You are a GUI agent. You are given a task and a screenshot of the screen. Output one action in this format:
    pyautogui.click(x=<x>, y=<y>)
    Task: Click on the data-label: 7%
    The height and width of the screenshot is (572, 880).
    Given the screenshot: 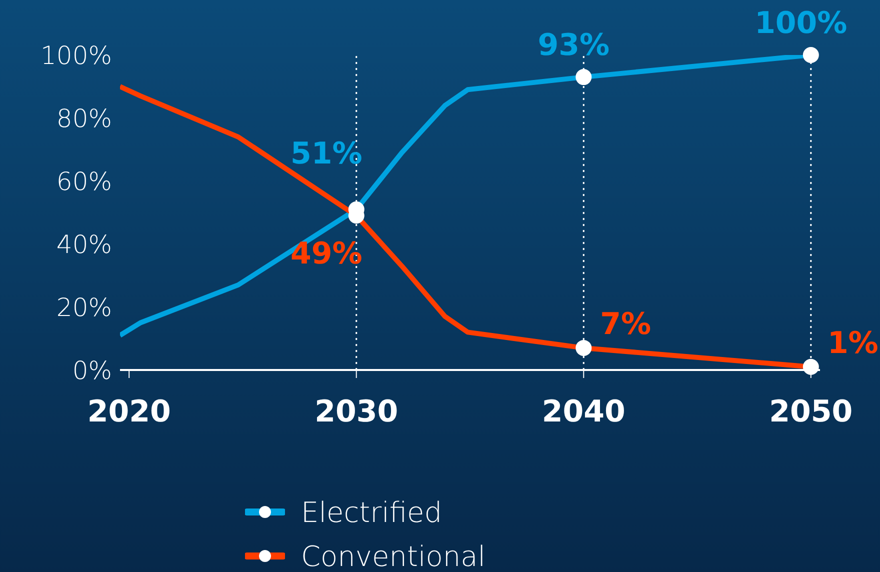 What is the action you would take?
    pyautogui.click(x=626, y=324)
    